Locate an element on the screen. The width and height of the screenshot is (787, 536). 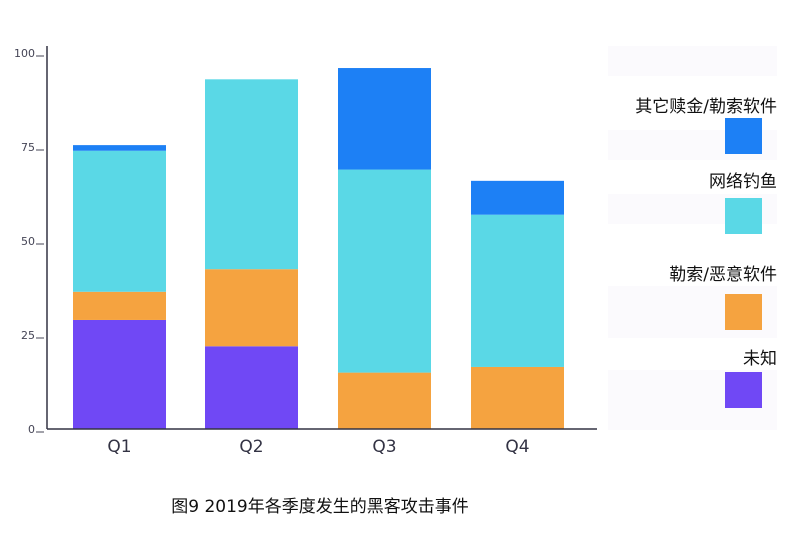
legend-label-ransomware: 勒索/恶意软件 is located at coordinates (723, 275).